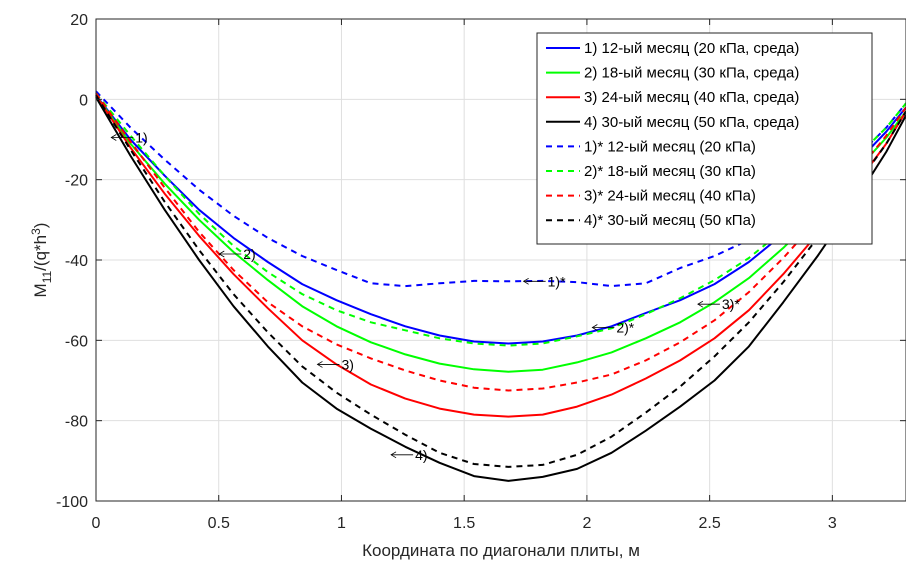 The image size is (906, 563). I want to click on legend-label-4: 4) 30-ый месяц (50 кПа, среда), so click(691, 122).